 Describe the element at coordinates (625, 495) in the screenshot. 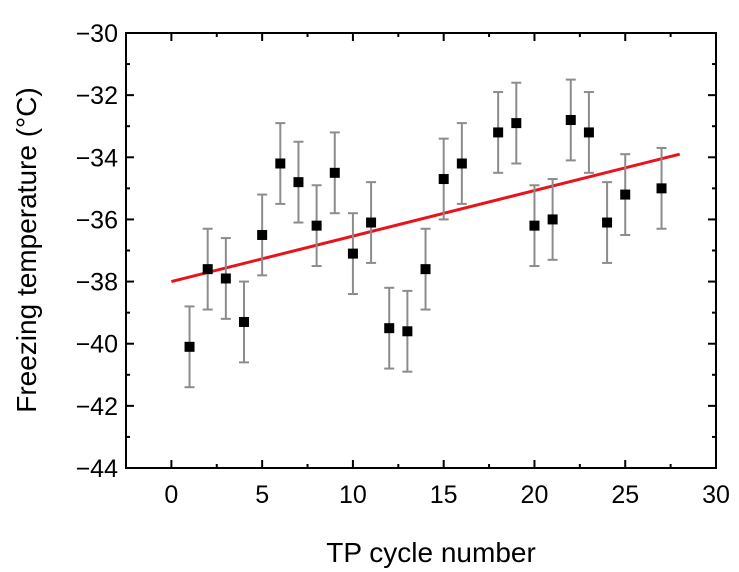

I see `x-tick-label: 25` at that location.